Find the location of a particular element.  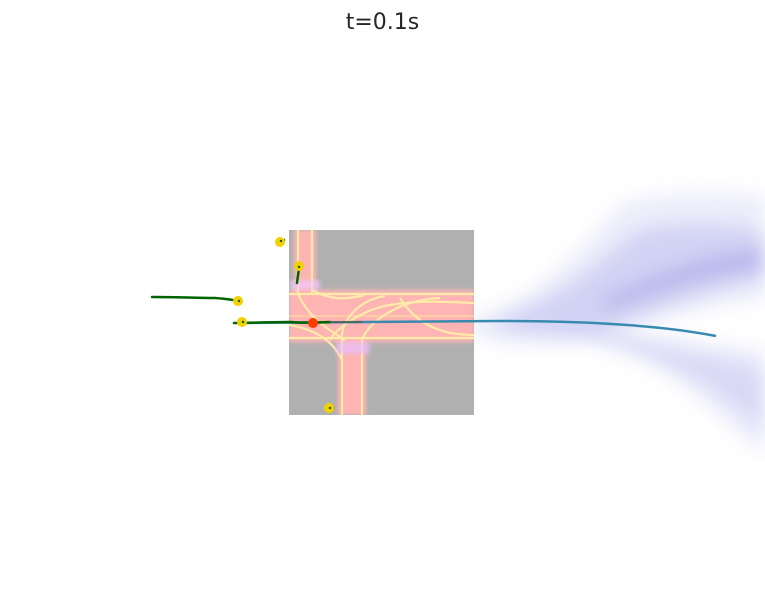

ego-vehicle-marker is located at coordinates (313, 323).